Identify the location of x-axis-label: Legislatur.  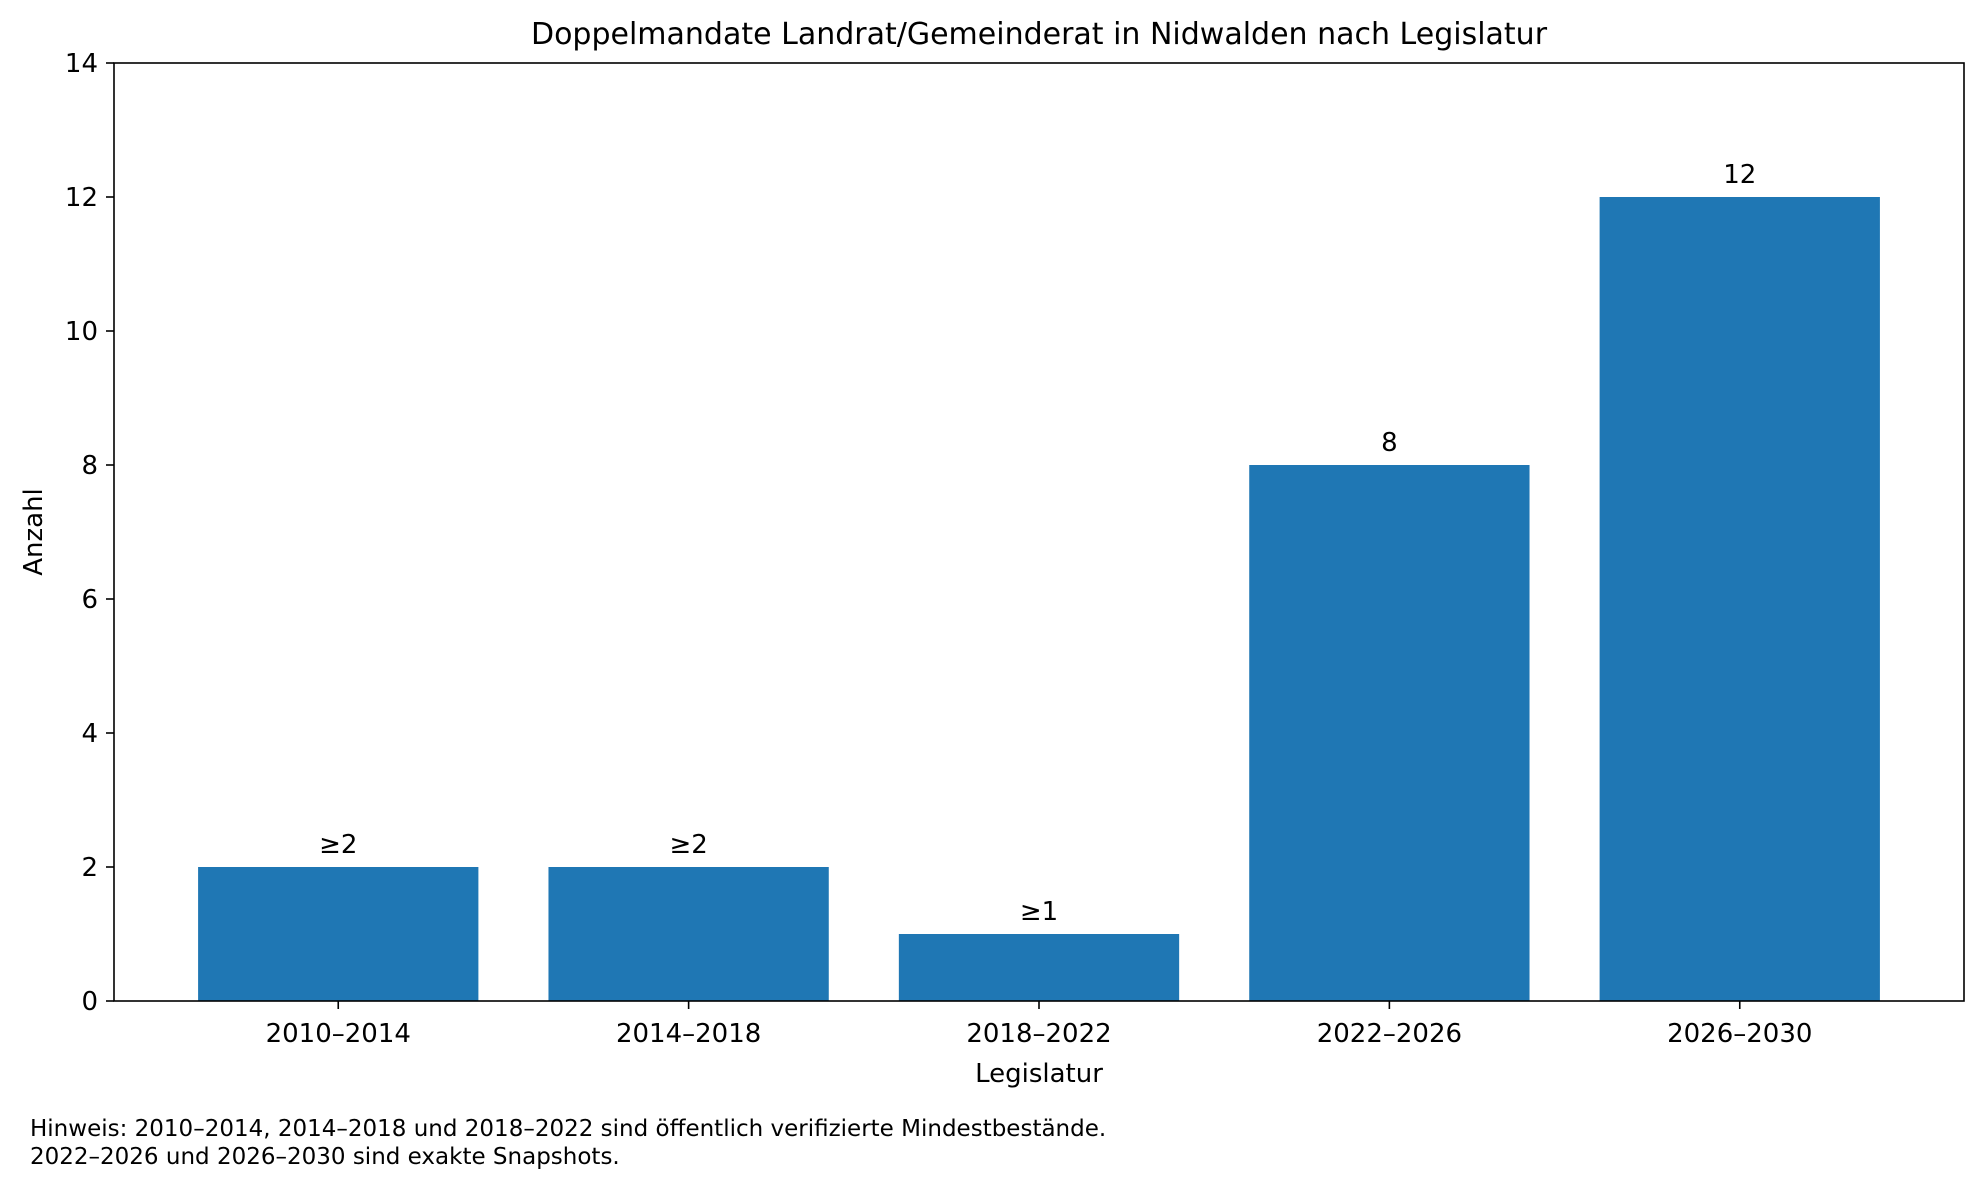
(1039, 1074).